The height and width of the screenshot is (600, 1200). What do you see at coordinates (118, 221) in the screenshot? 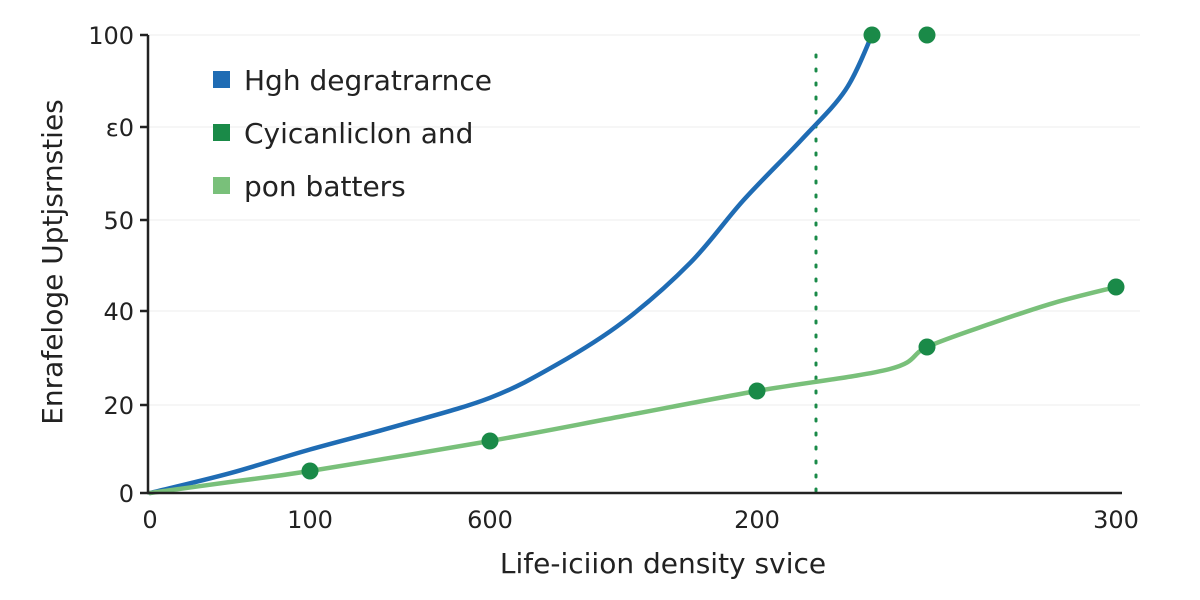
I see `y-tick-label: 50` at bounding box center [118, 221].